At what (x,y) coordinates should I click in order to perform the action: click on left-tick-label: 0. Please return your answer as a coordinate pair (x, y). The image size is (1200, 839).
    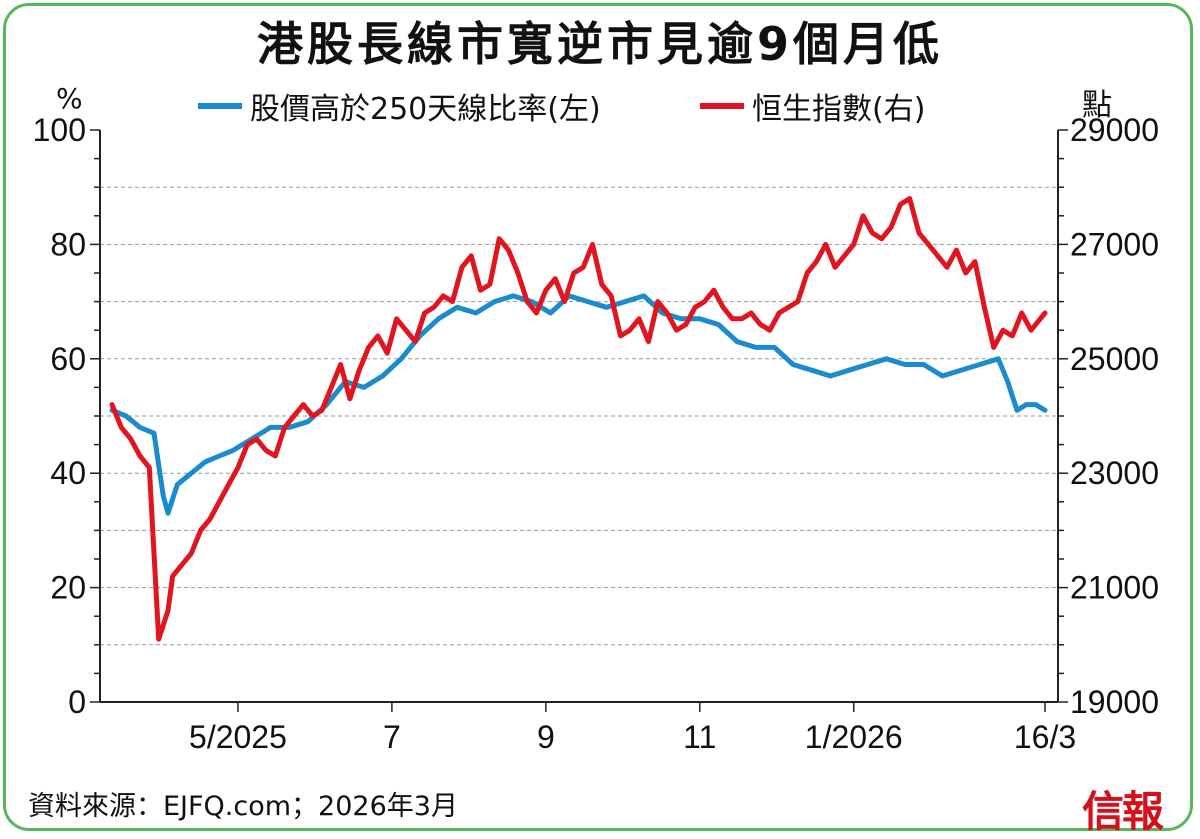
    Looking at the image, I should click on (77, 702).